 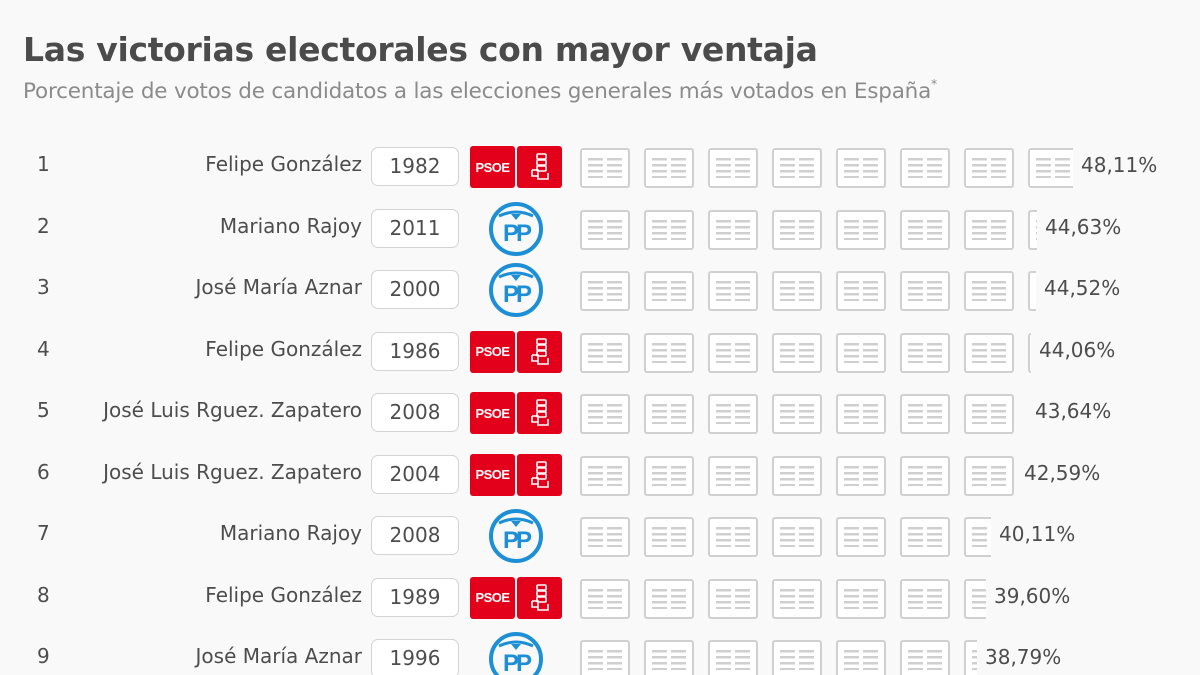 I want to click on percentage-label: 43,64%, so click(x=1073, y=411).